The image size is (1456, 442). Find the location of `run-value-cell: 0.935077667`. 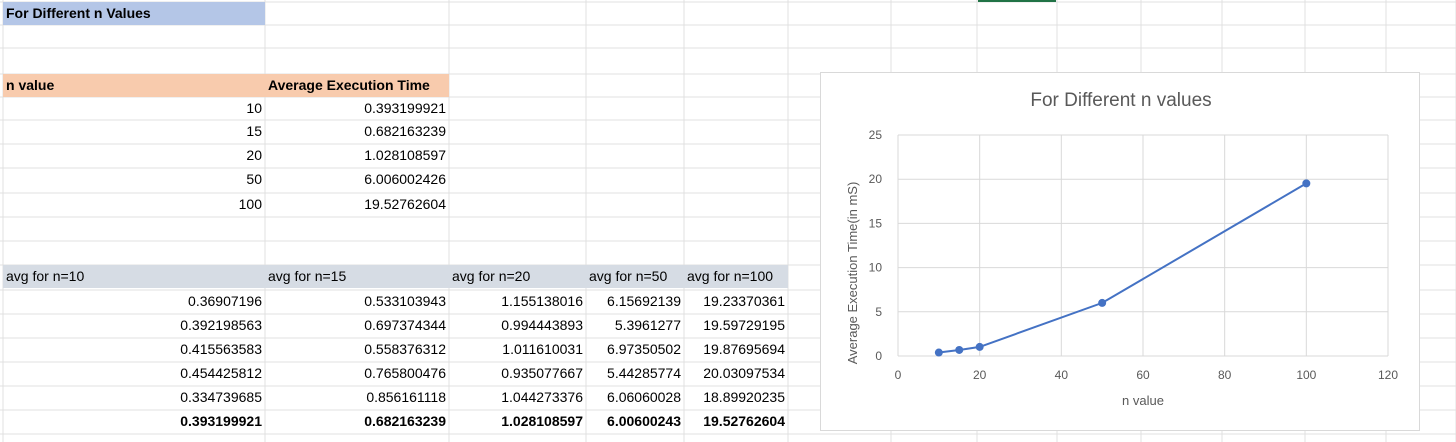

run-value-cell: 0.935077667 is located at coordinates (542, 373).